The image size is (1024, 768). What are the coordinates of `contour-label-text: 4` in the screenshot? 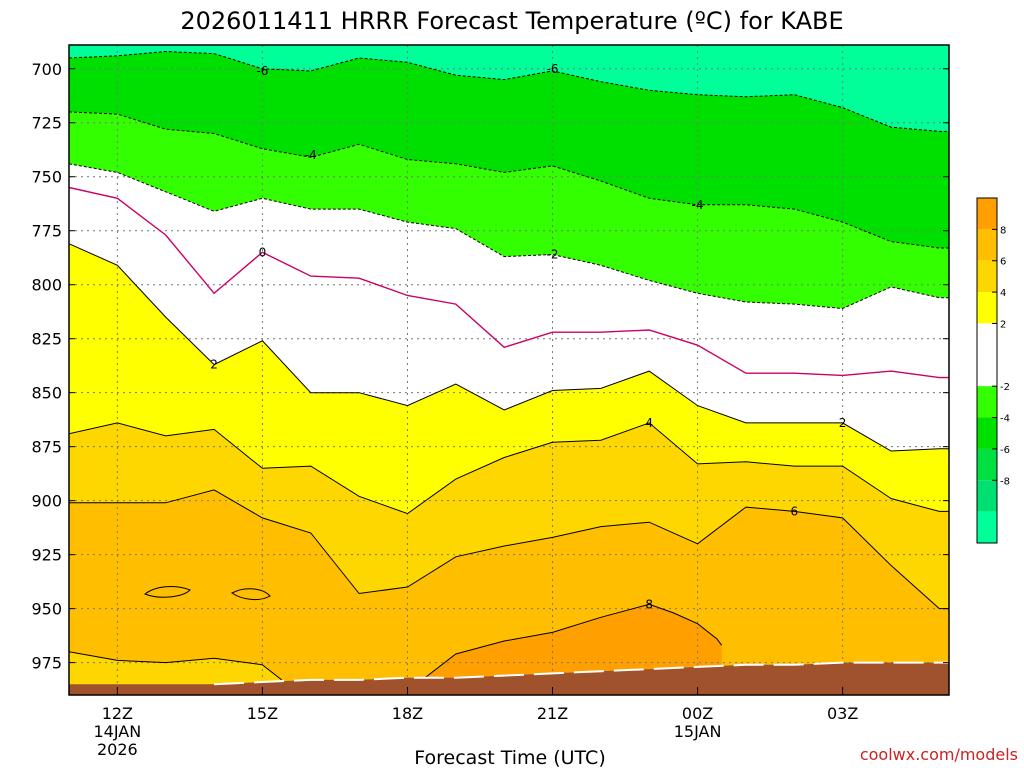 It's located at (649, 423).